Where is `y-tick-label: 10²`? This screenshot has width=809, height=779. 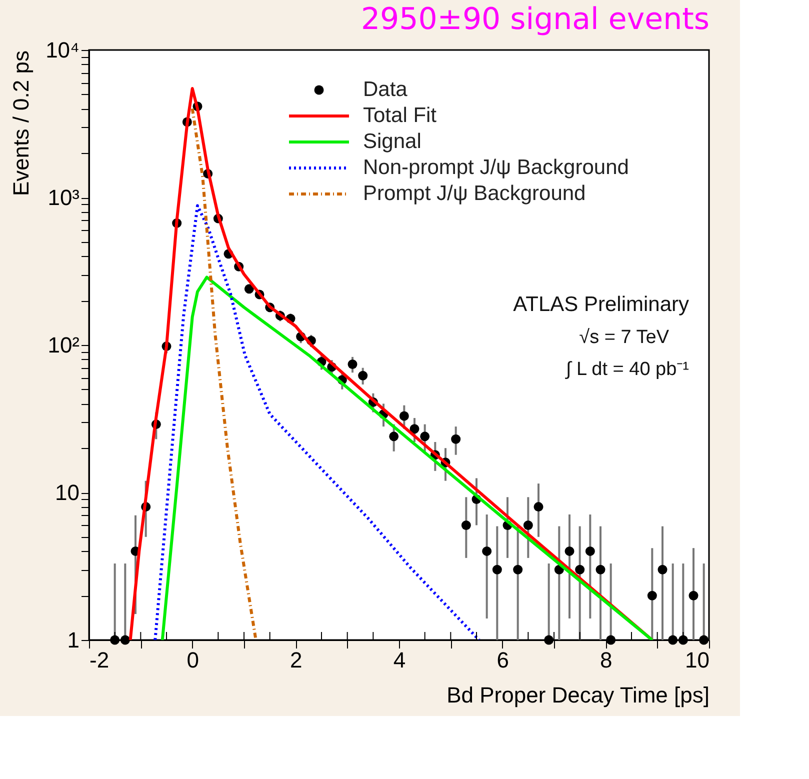 y-tick-label: 10² is located at coordinates (64, 345).